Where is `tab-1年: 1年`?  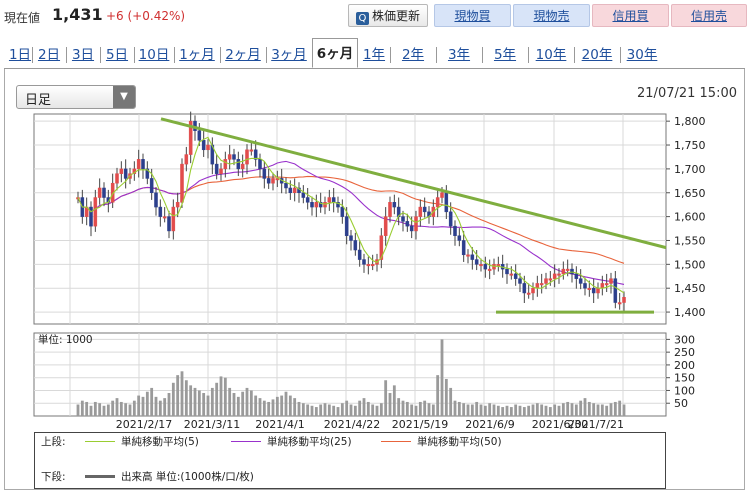 tab-1年: 1年 is located at coordinates (374, 55).